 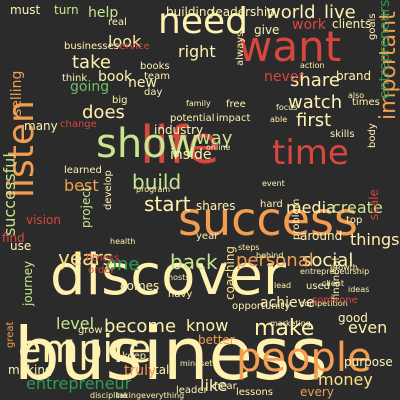 I want to click on cloud-word: industry, so click(x=179, y=130).